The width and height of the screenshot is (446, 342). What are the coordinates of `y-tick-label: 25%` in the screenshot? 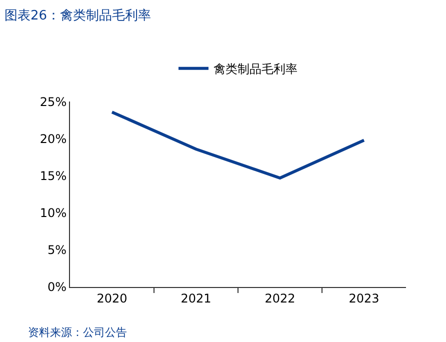 It's located at (53, 101).